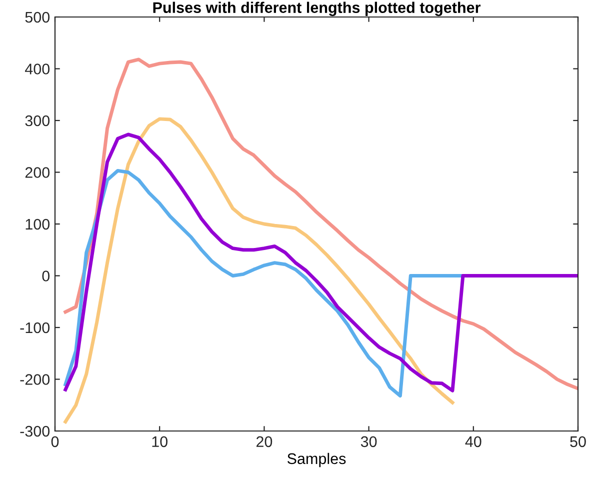 The image size is (602, 486). I want to click on y-tick-label: 100, so click(38, 224).